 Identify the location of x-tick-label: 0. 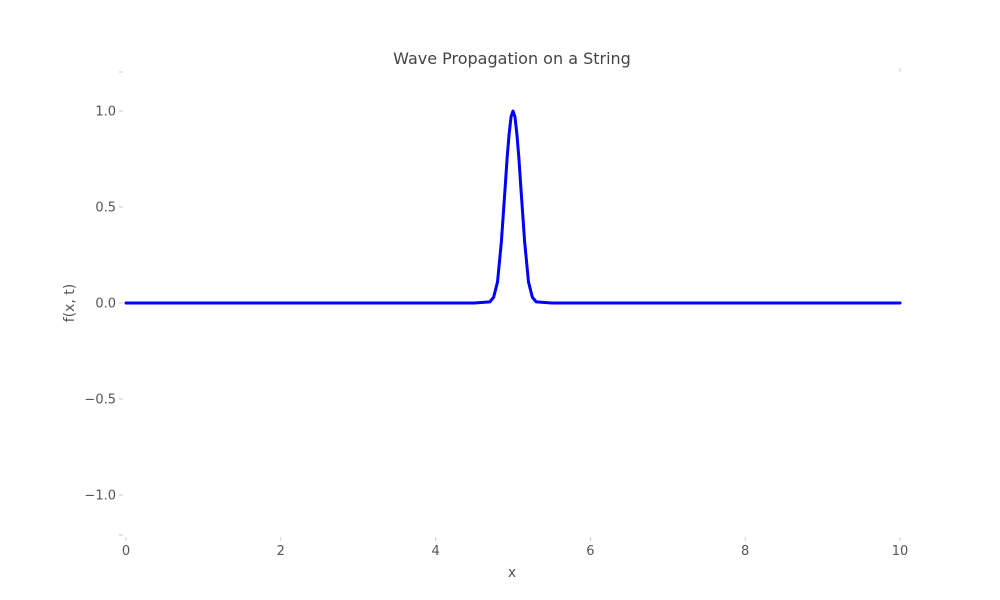
(126, 551).